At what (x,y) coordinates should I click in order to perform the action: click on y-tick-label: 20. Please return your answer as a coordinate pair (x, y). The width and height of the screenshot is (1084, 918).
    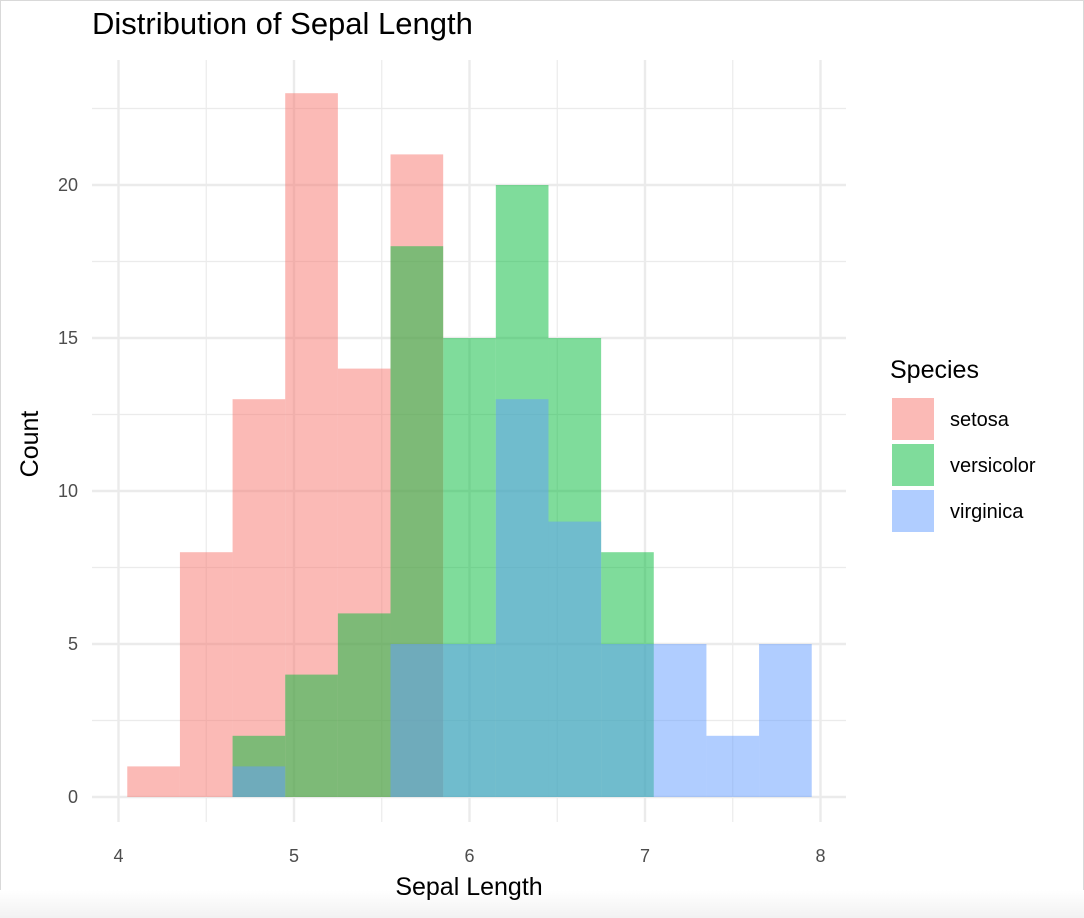
    Looking at the image, I should click on (68, 185).